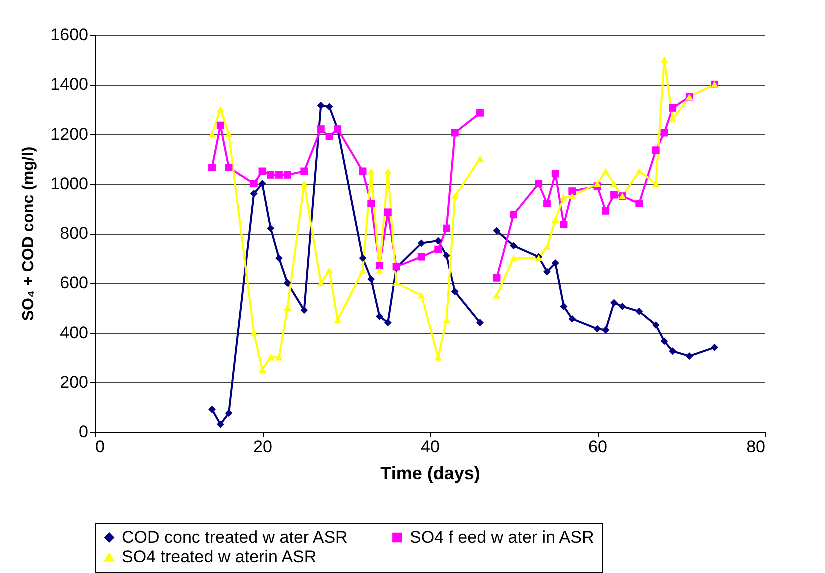  I want to click on y-tick-label: 1000, so click(69, 184).